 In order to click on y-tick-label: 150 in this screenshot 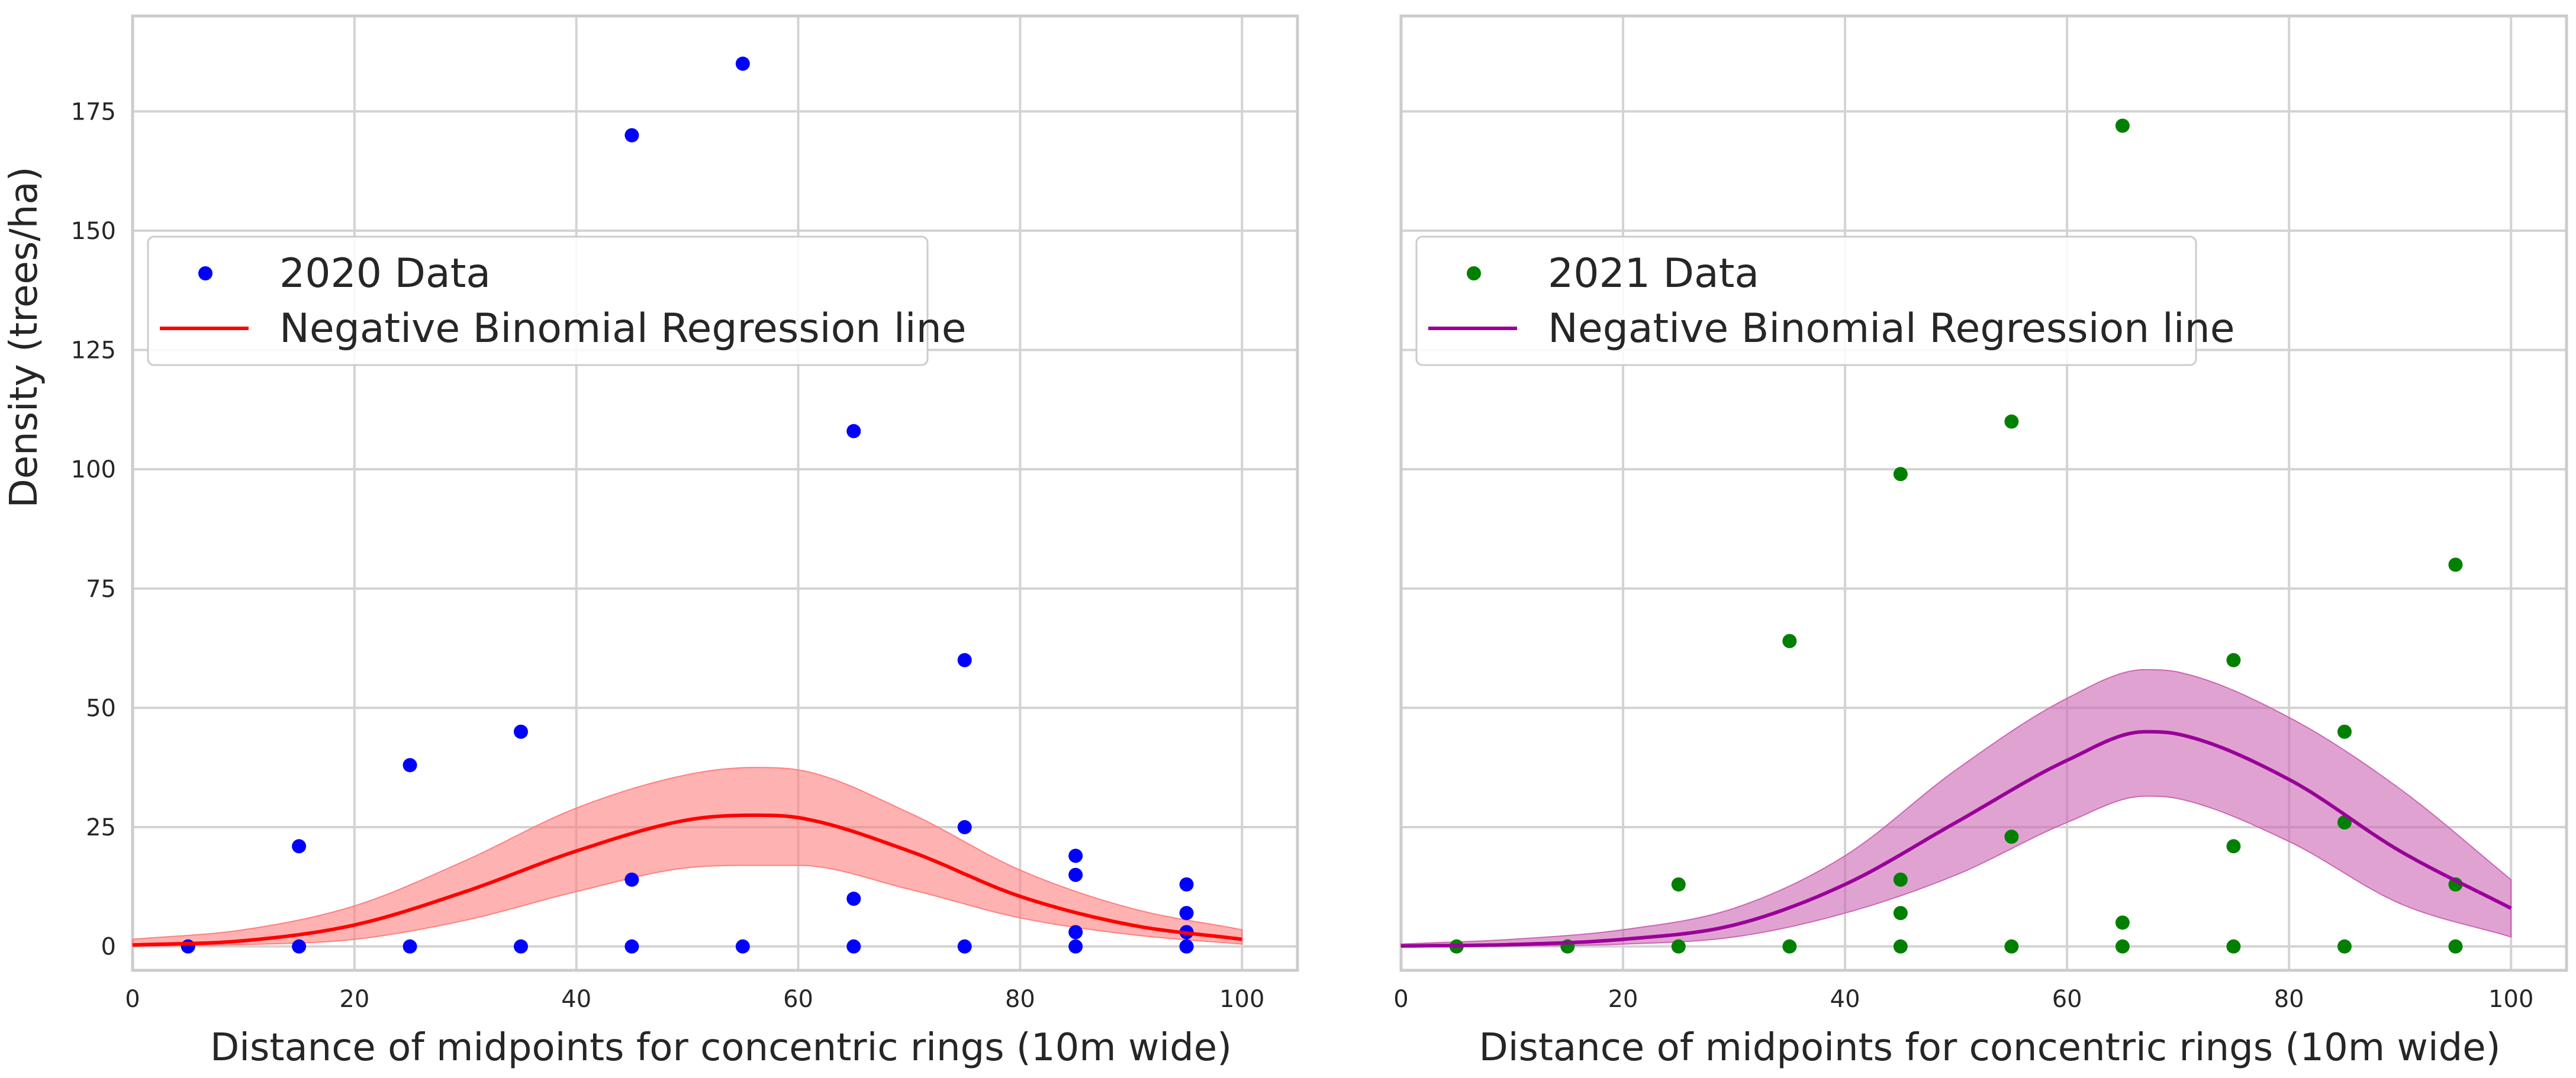, I will do `click(94, 231)`.